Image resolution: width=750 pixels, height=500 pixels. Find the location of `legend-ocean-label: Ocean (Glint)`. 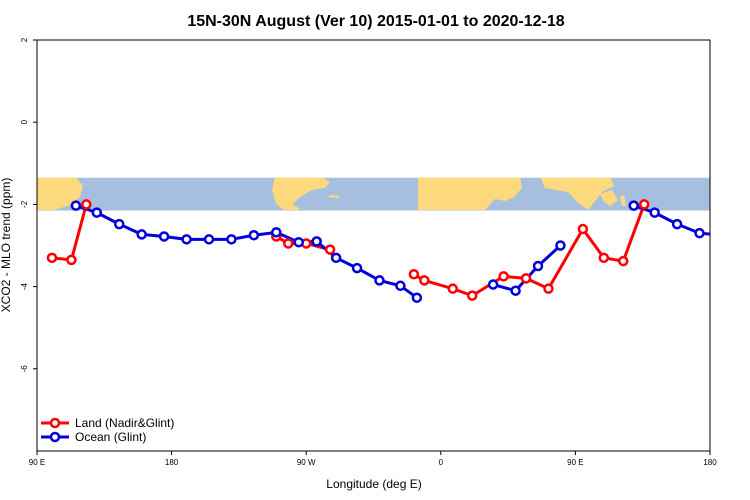

legend-ocean-label: Ocean (Glint) is located at coordinates (110, 437).